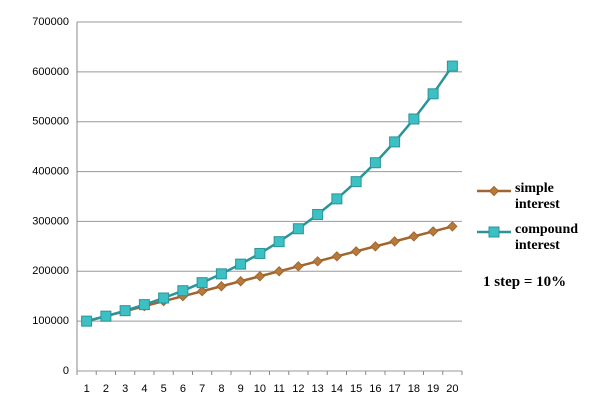 The image size is (590, 414). Describe the element at coordinates (87, 389) in the screenshot. I see `x-tick-label: 1` at that location.